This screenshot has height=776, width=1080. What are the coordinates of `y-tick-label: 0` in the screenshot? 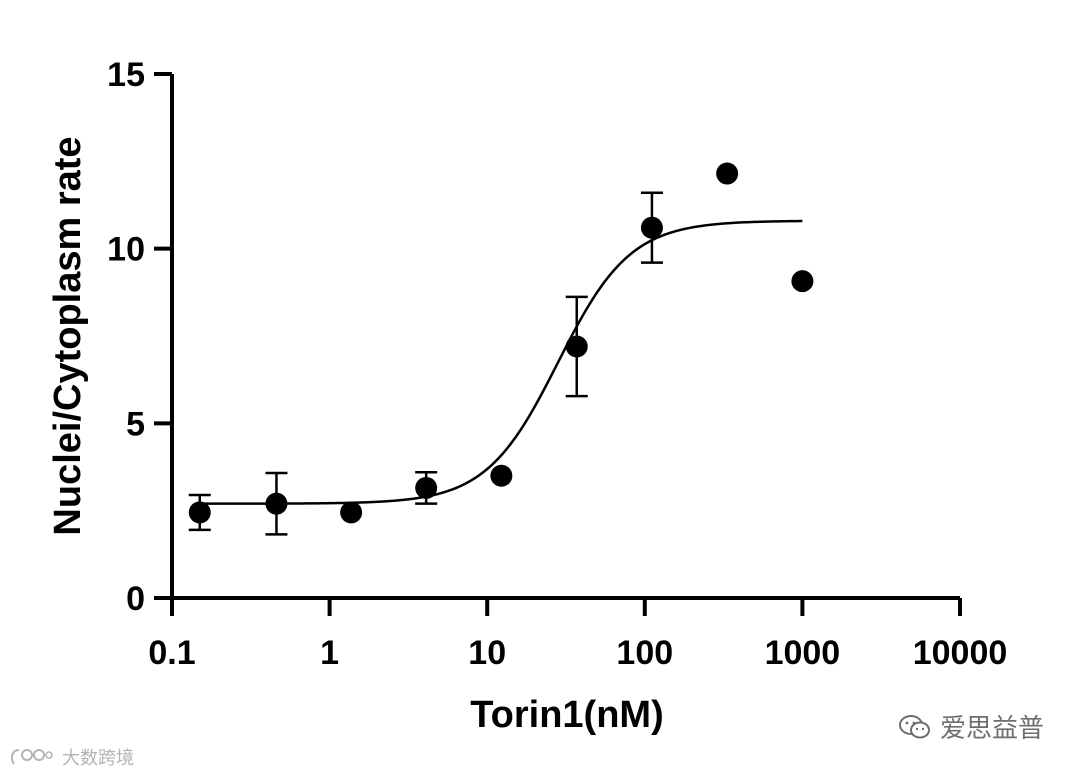 It's located at (135, 599).